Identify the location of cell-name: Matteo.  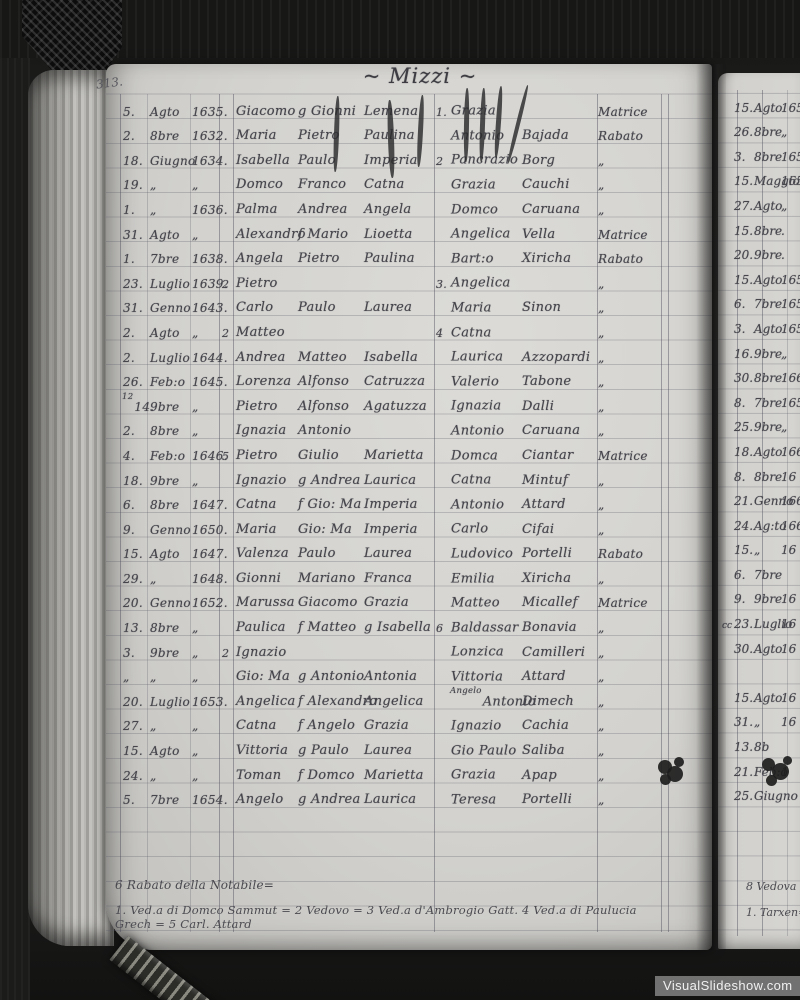
(260, 332).